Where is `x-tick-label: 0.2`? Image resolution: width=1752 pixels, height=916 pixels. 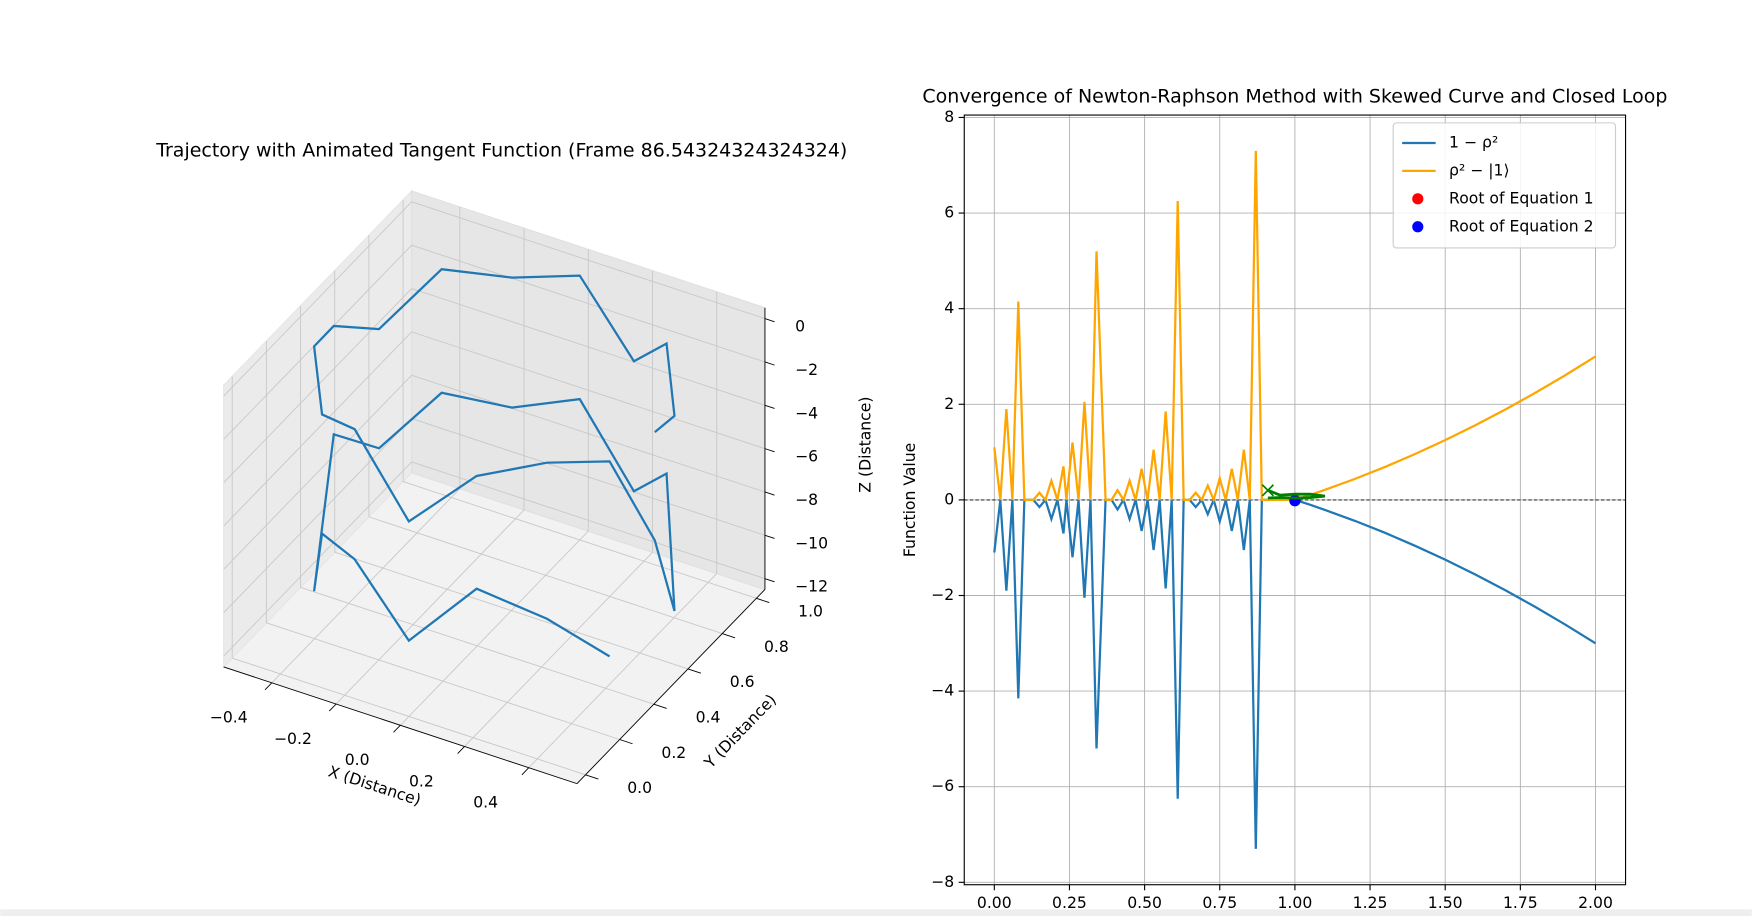
x-tick-label: 0.2 is located at coordinates (421, 780).